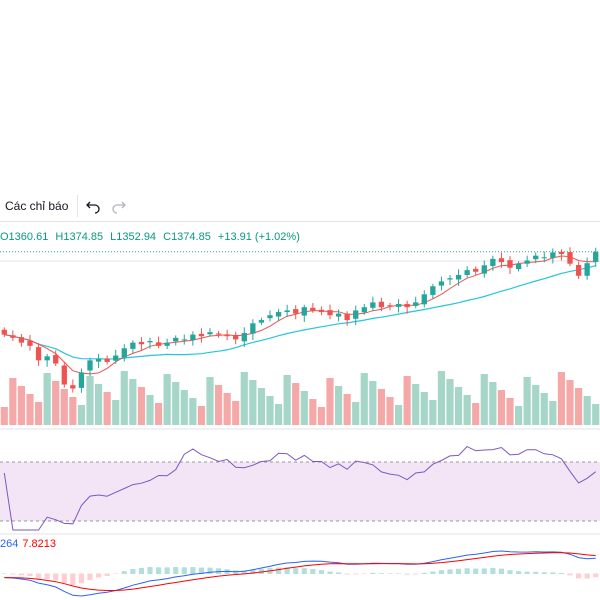 This screenshot has height=600, width=600. I want to click on indicators-button: Các chỉ báo, so click(37, 205).